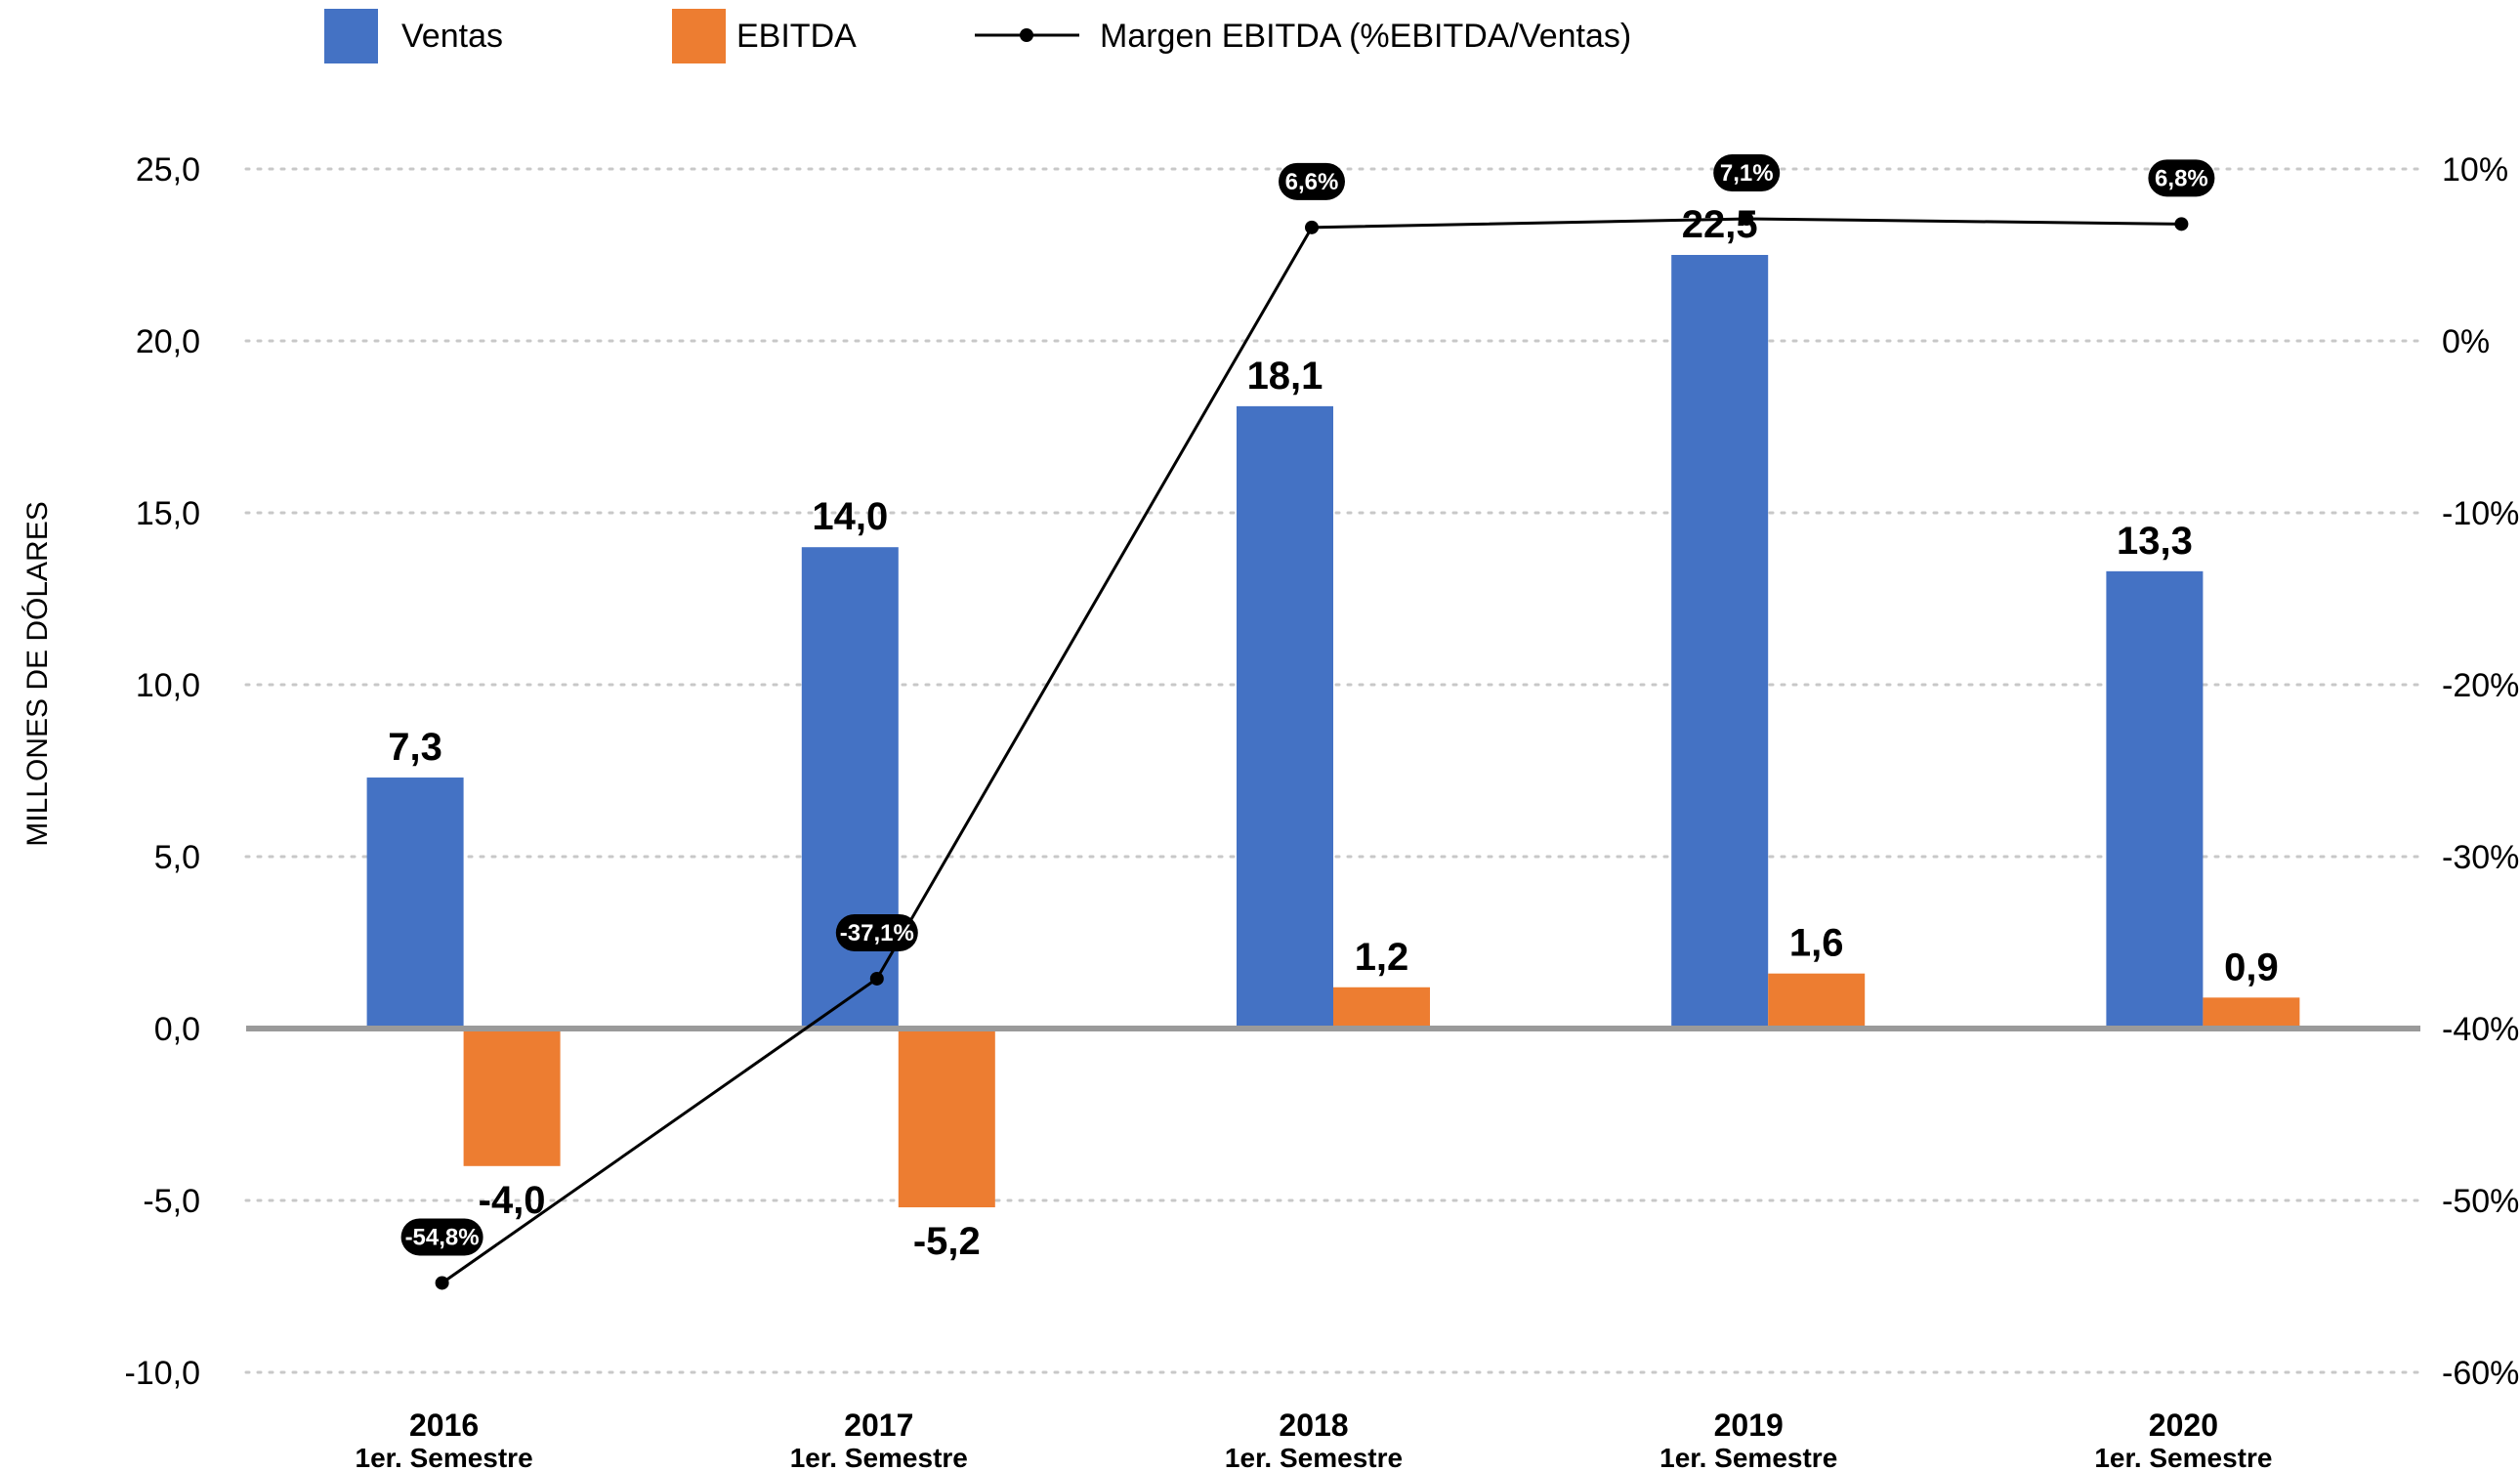 The width and height of the screenshot is (2520, 1471). I want to click on legend-swatch-ebitda, so click(699, 36).